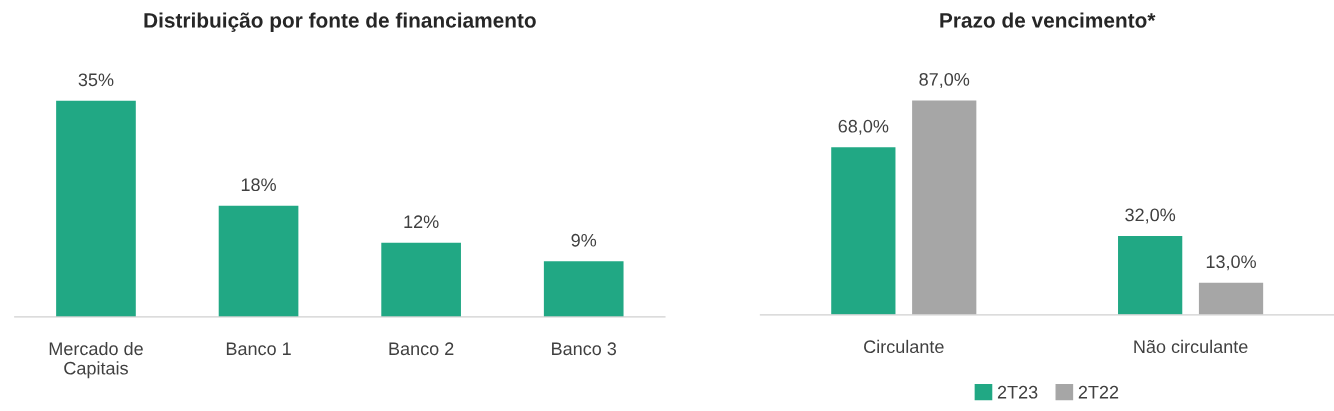 The width and height of the screenshot is (1334, 411). I want to click on x-tick-label: Não circulante, so click(1191, 346).